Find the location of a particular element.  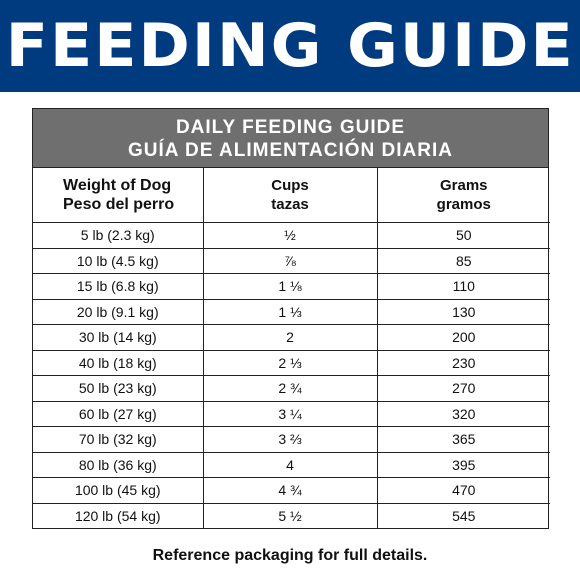

cell-cups: 1 ⅓ is located at coordinates (290, 311).